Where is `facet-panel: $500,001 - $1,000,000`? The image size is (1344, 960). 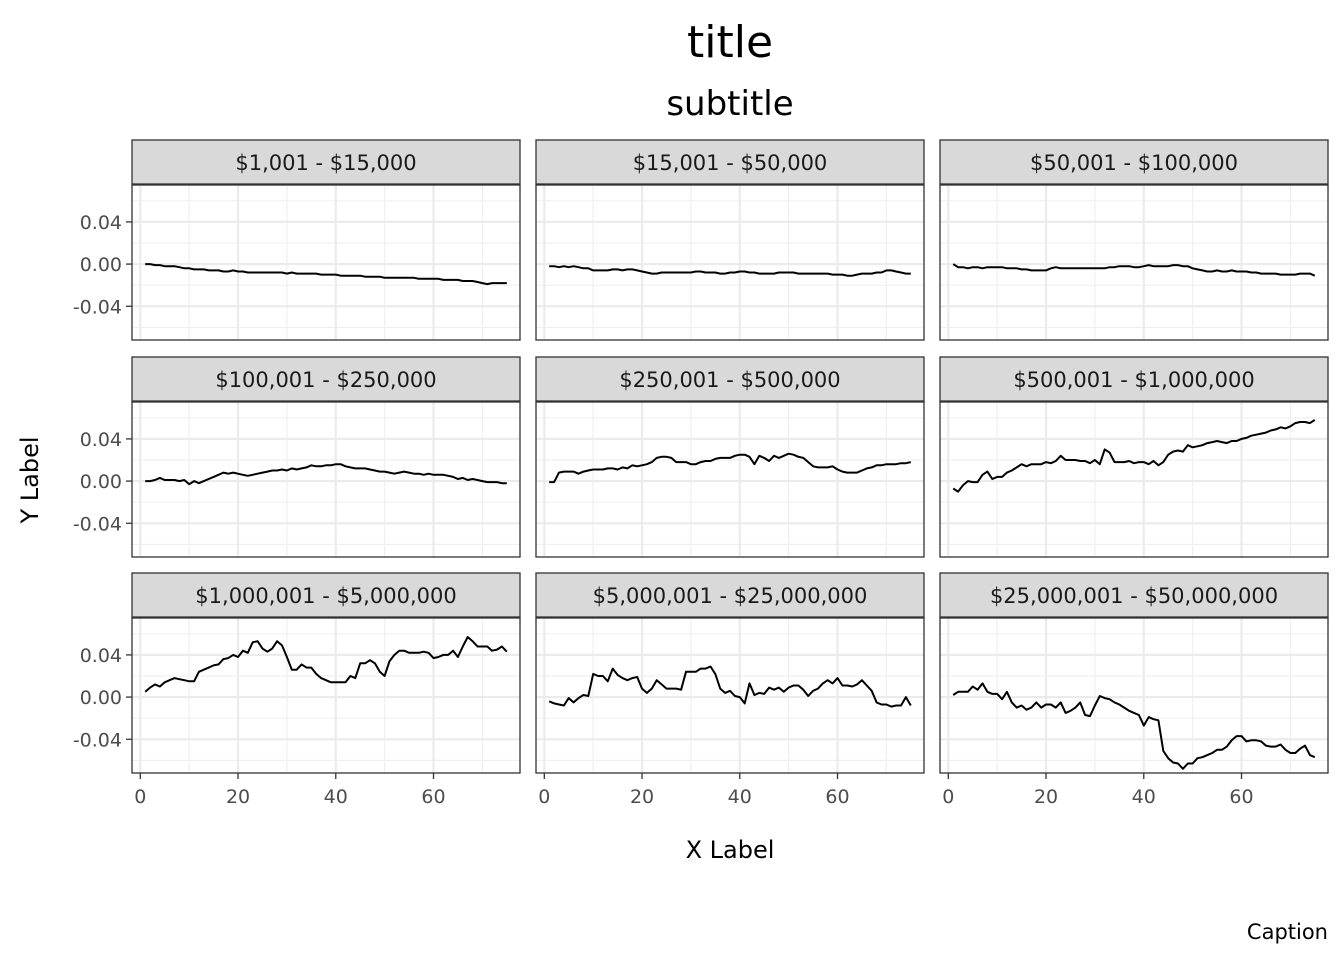 facet-panel: $500,001 - $1,000,000 is located at coordinates (1134, 457).